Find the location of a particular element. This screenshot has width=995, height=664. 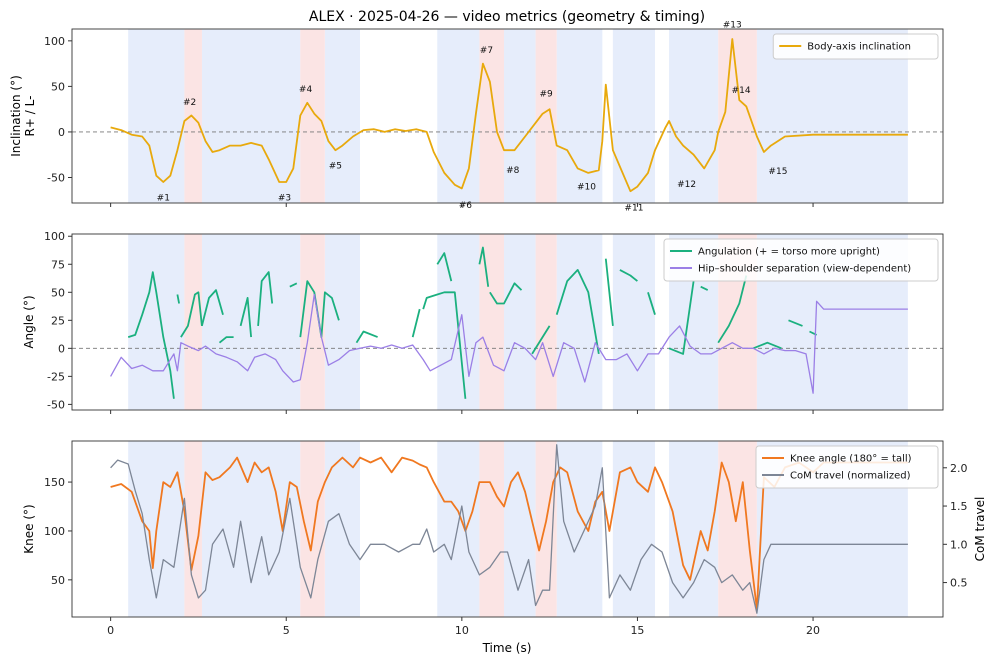

y-axis-label: Angle (°) is located at coordinates (29, 321).